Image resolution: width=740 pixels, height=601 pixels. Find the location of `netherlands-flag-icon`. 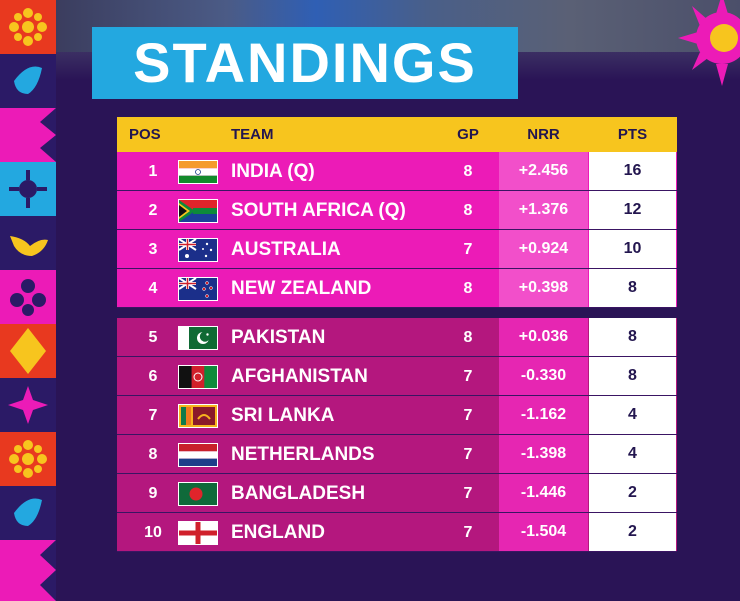

netherlands-flag-icon is located at coordinates (198, 455).